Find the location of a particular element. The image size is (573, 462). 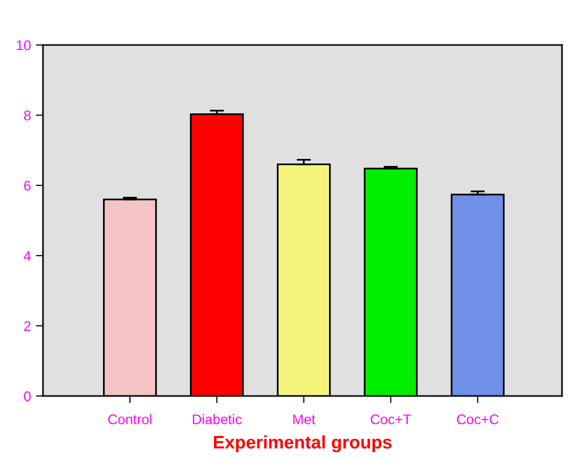

x-tick-label: Coc+T is located at coordinates (391, 419).